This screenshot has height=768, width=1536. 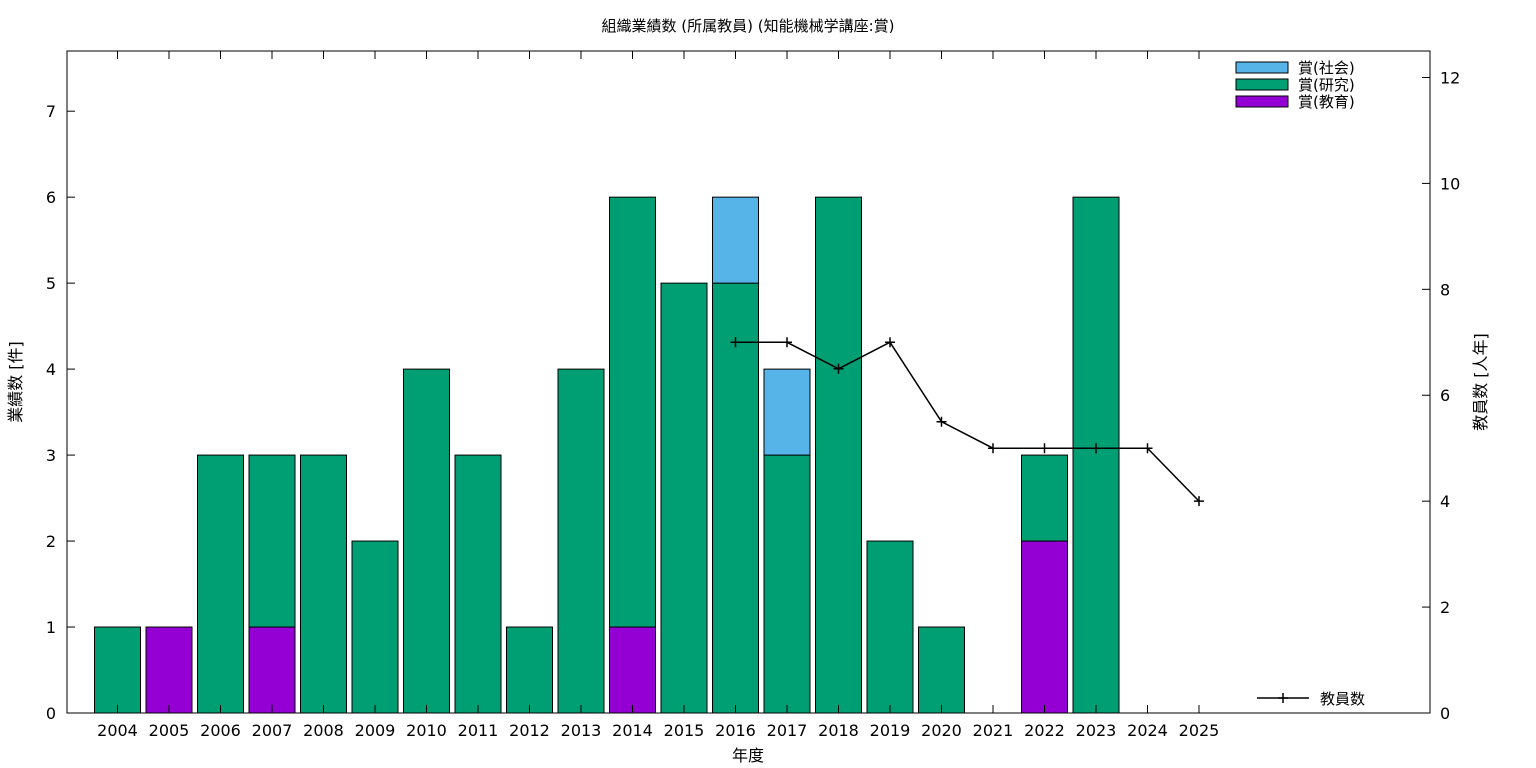 What do you see at coordinates (1445, 501) in the screenshot?
I see `y2-tick-label: 4` at bounding box center [1445, 501].